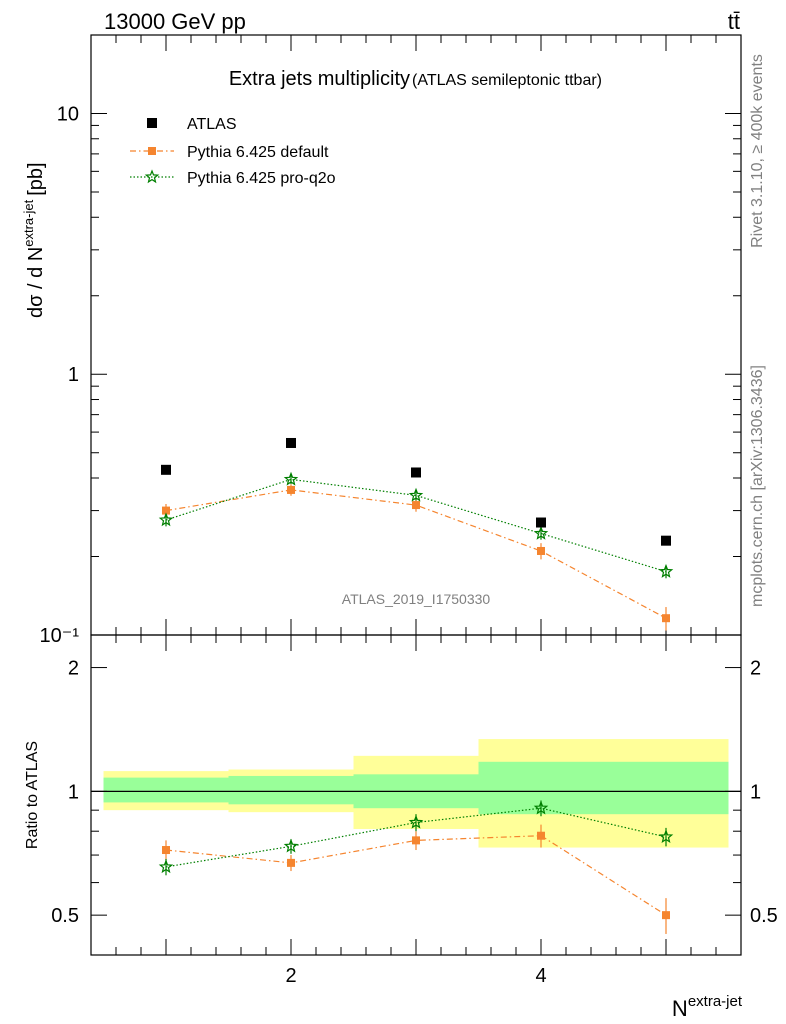 Image resolution: width=786 pixels, height=1024 pixels. Describe the element at coordinates (416, 599) in the screenshot. I see `watermark-label: ATLAS_2019_I1750330` at that location.